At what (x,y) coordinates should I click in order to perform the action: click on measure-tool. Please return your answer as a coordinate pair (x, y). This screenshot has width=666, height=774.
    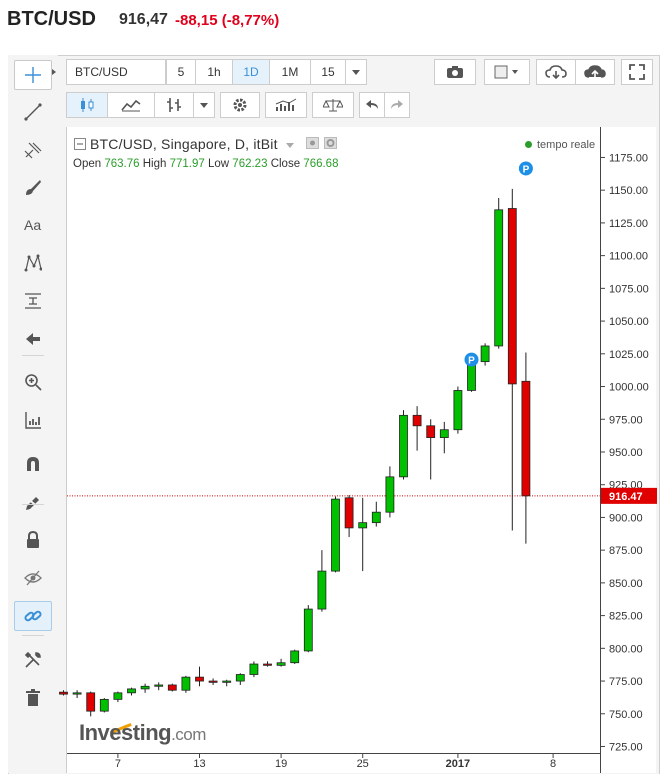
    Looking at the image, I should click on (33, 420).